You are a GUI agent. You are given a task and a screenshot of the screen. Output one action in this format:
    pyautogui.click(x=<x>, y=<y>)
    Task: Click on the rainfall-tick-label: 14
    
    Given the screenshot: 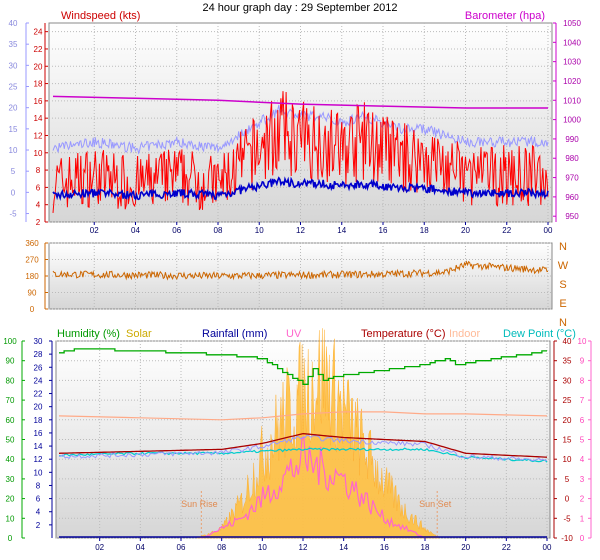 What is the action you would take?
    pyautogui.click(x=38, y=446)
    